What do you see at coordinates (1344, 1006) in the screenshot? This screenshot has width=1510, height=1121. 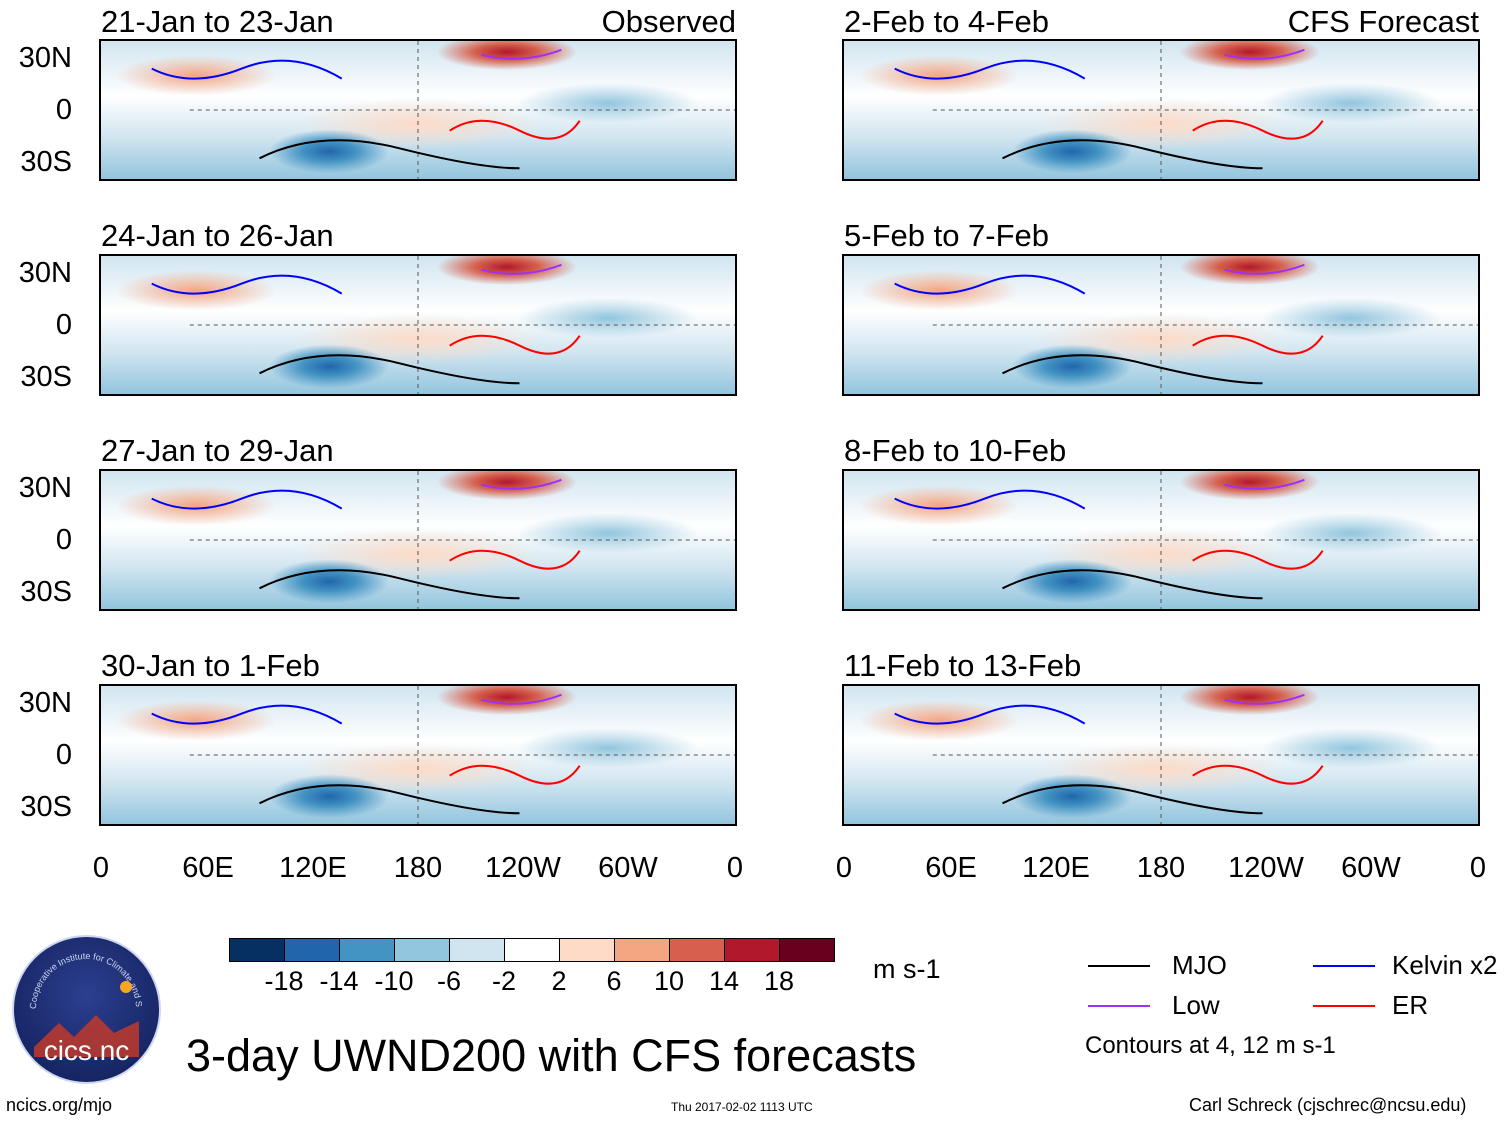 I see `legend-er-line` at bounding box center [1344, 1006].